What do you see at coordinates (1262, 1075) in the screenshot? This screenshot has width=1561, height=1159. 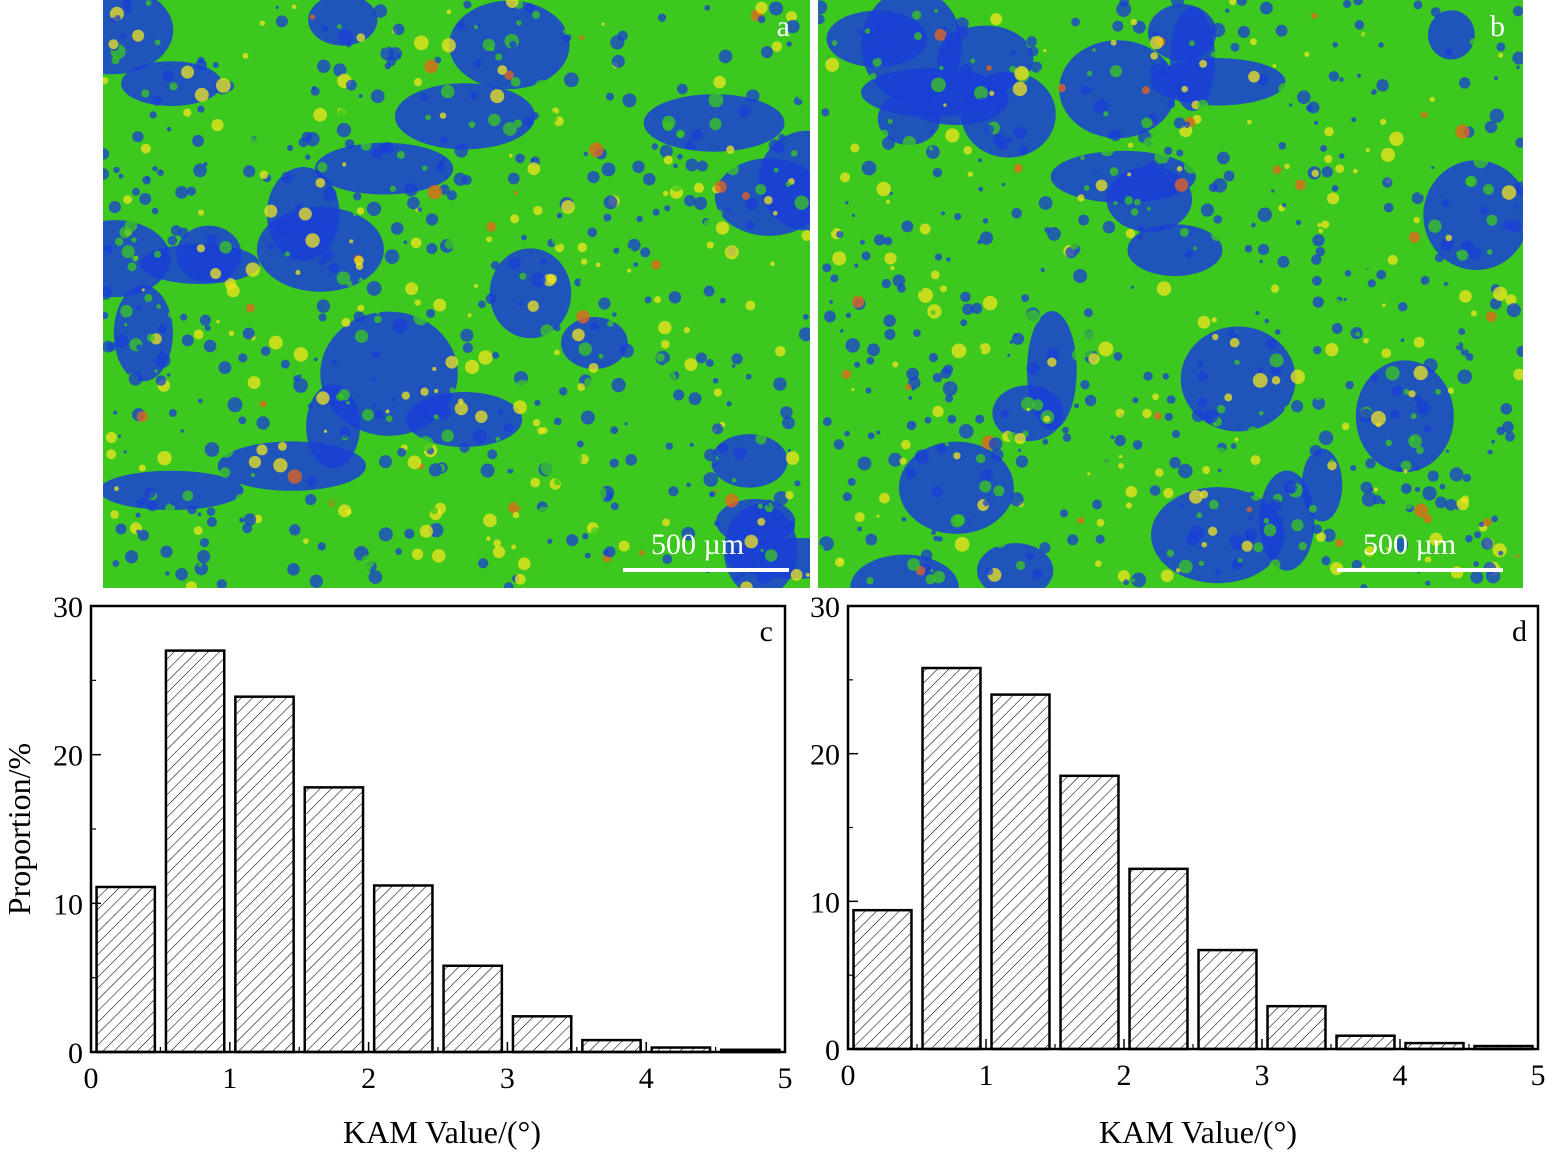 I see `x-tick-label-d: 3` at bounding box center [1262, 1075].